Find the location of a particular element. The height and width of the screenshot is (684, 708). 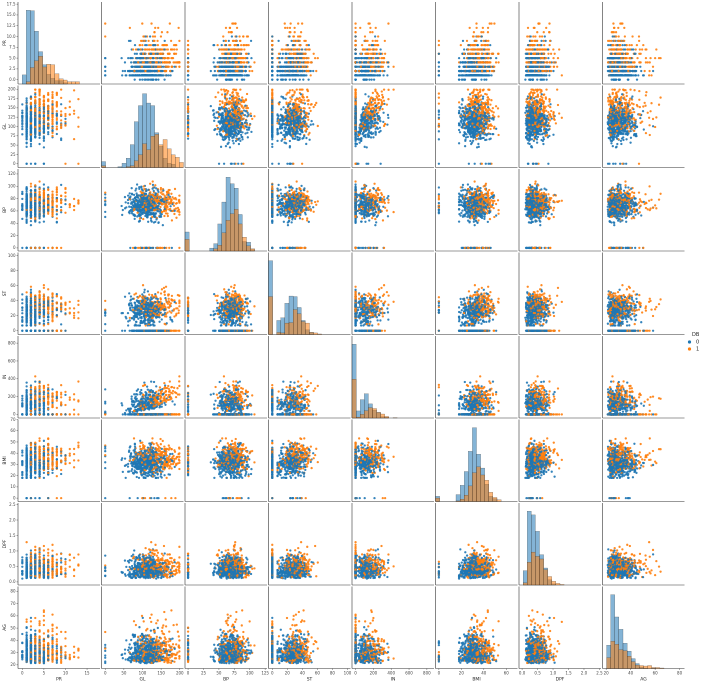

y-tick-label: 2.5 is located at coordinates (12, 68).